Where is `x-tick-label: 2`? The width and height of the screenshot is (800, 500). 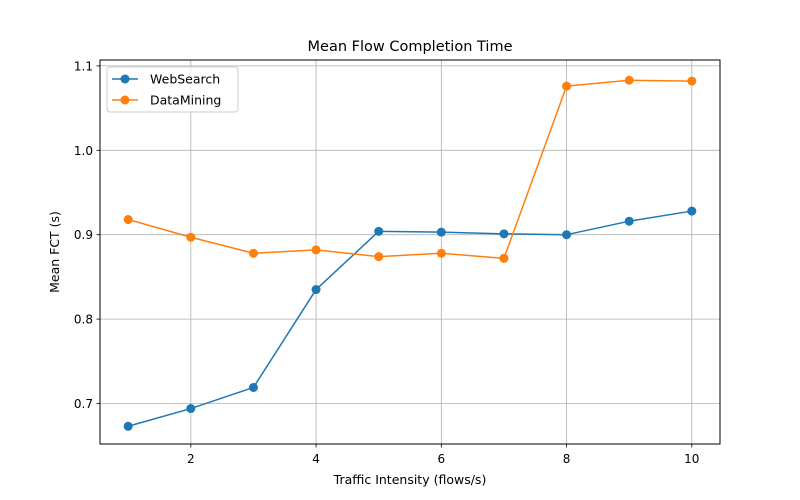
x-tick-label: 2 is located at coordinates (191, 459).